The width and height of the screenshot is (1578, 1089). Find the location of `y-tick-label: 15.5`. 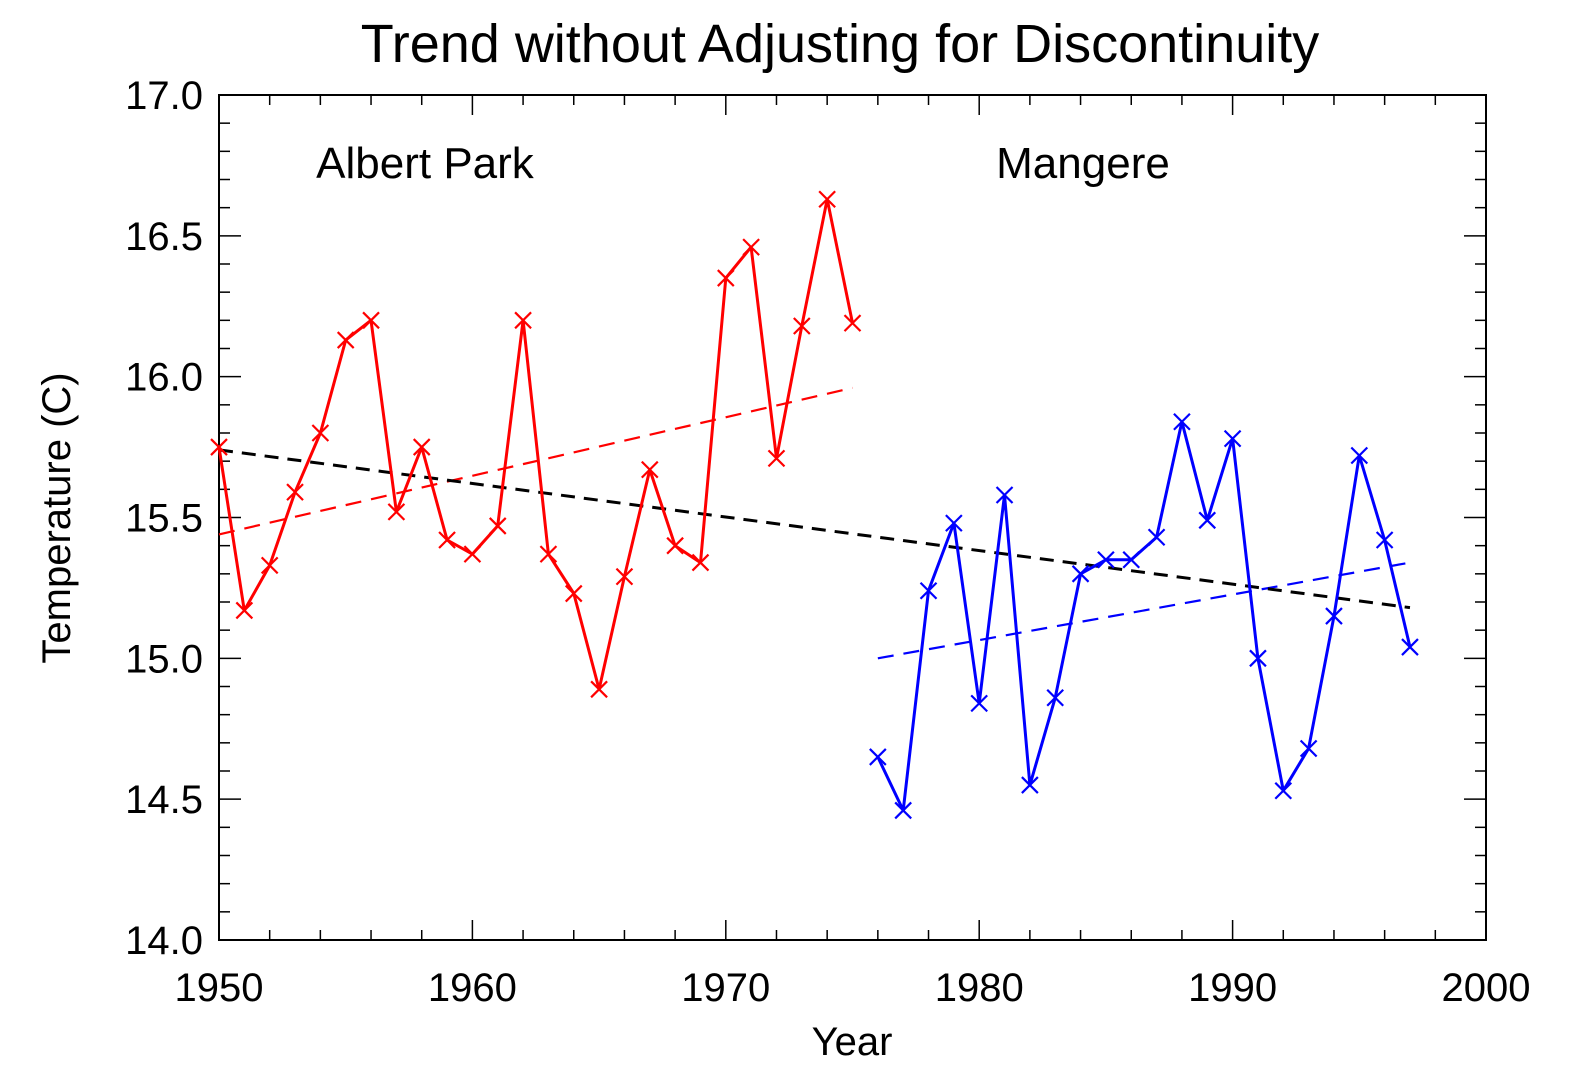

y-tick-label: 15.5 is located at coordinates (164, 519).